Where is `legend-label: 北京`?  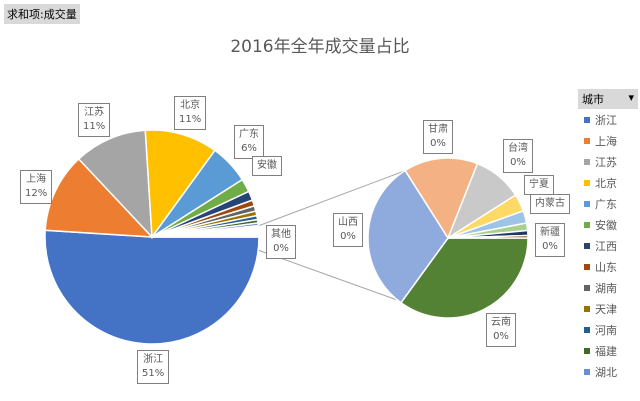 legend-label: 北京 is located at coordinates (606, 183).